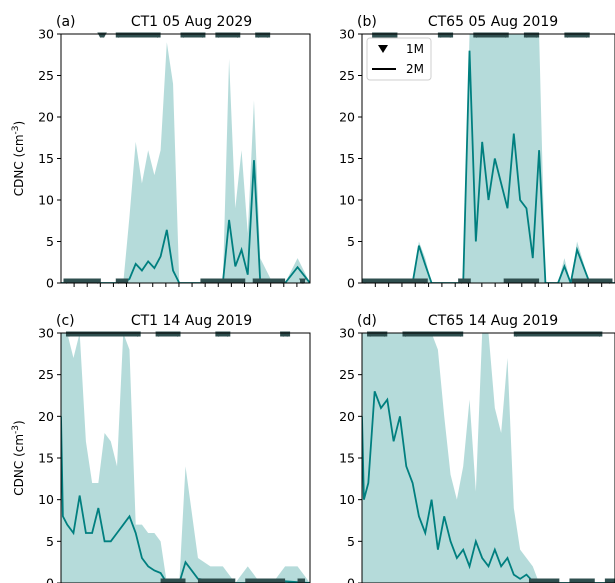 The width and height of the screenshot is (615, 583). I want to click on panel-title: CT65 05 Aug 2019, so click(493, 22).